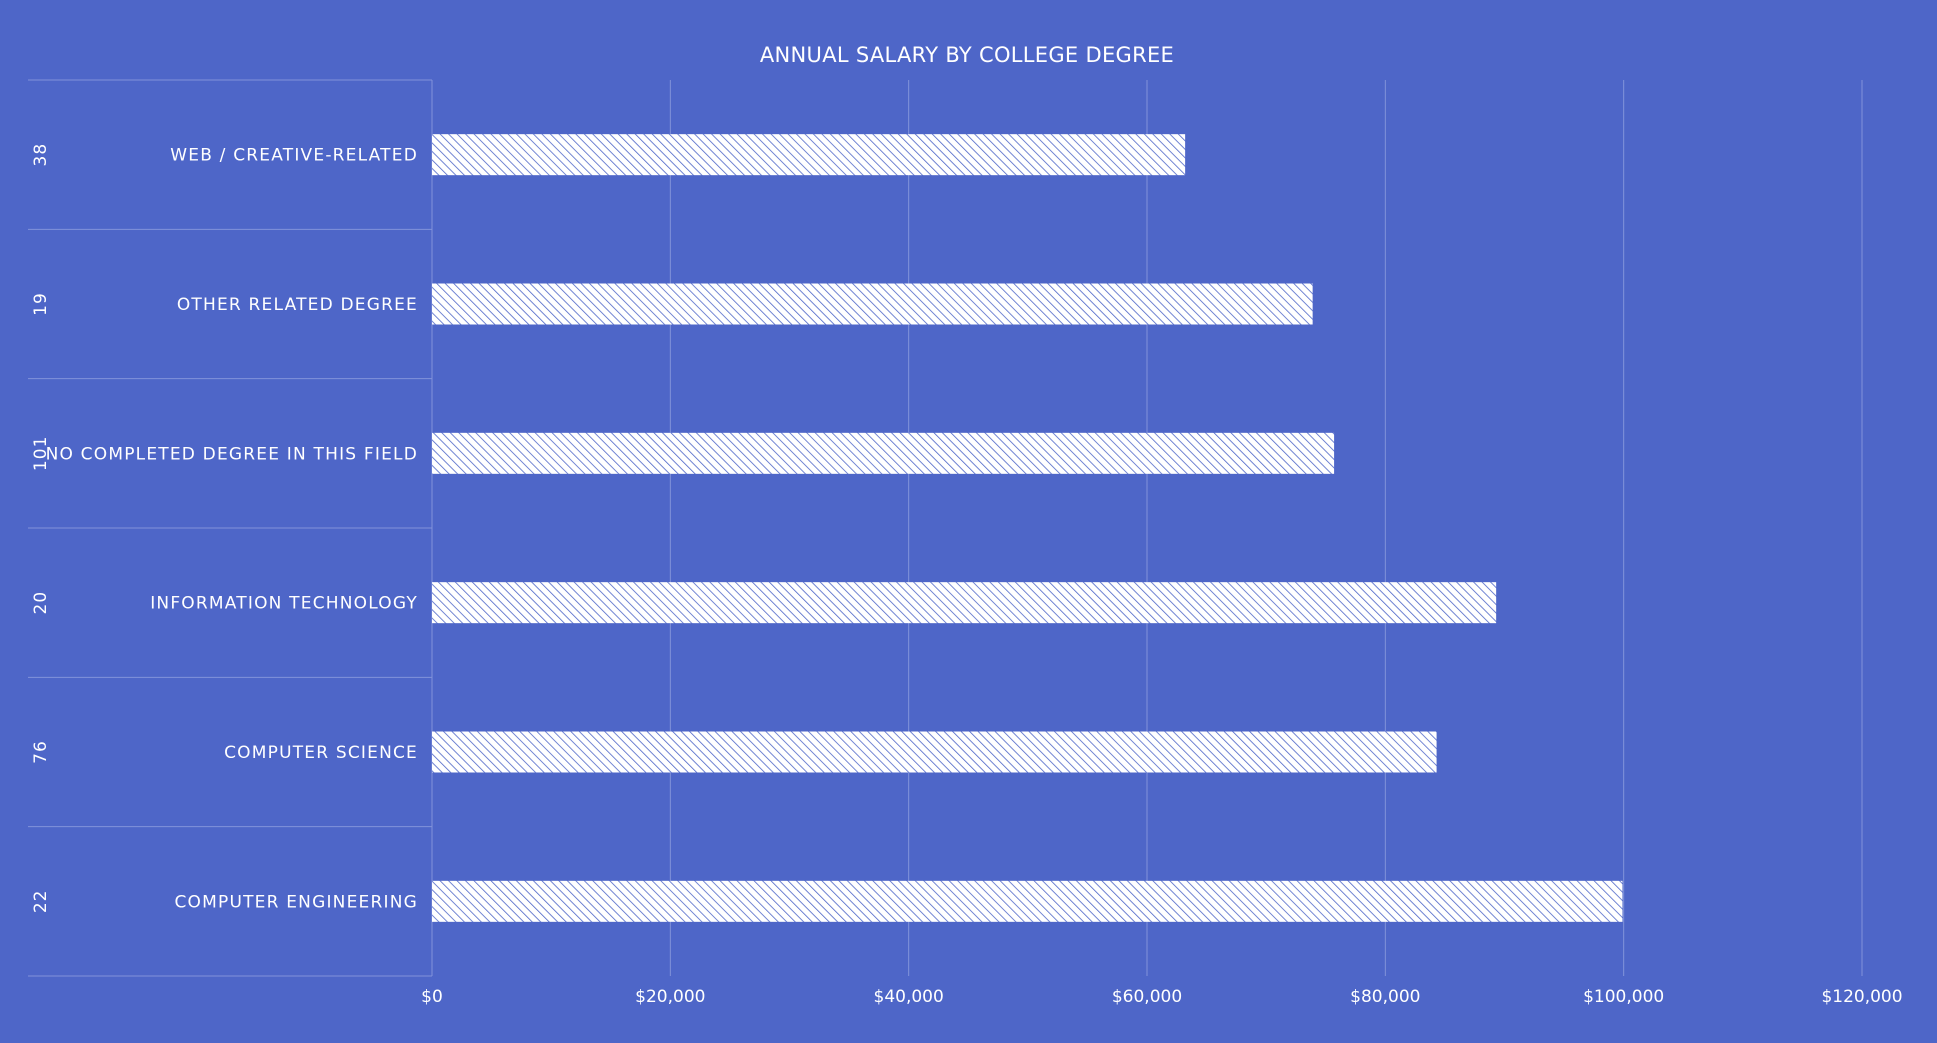 The image size is (1937, 1043). I want to click on chart-title: ANNUAL SALARY BY COLLEGE DEGREE, so click(967, 55).